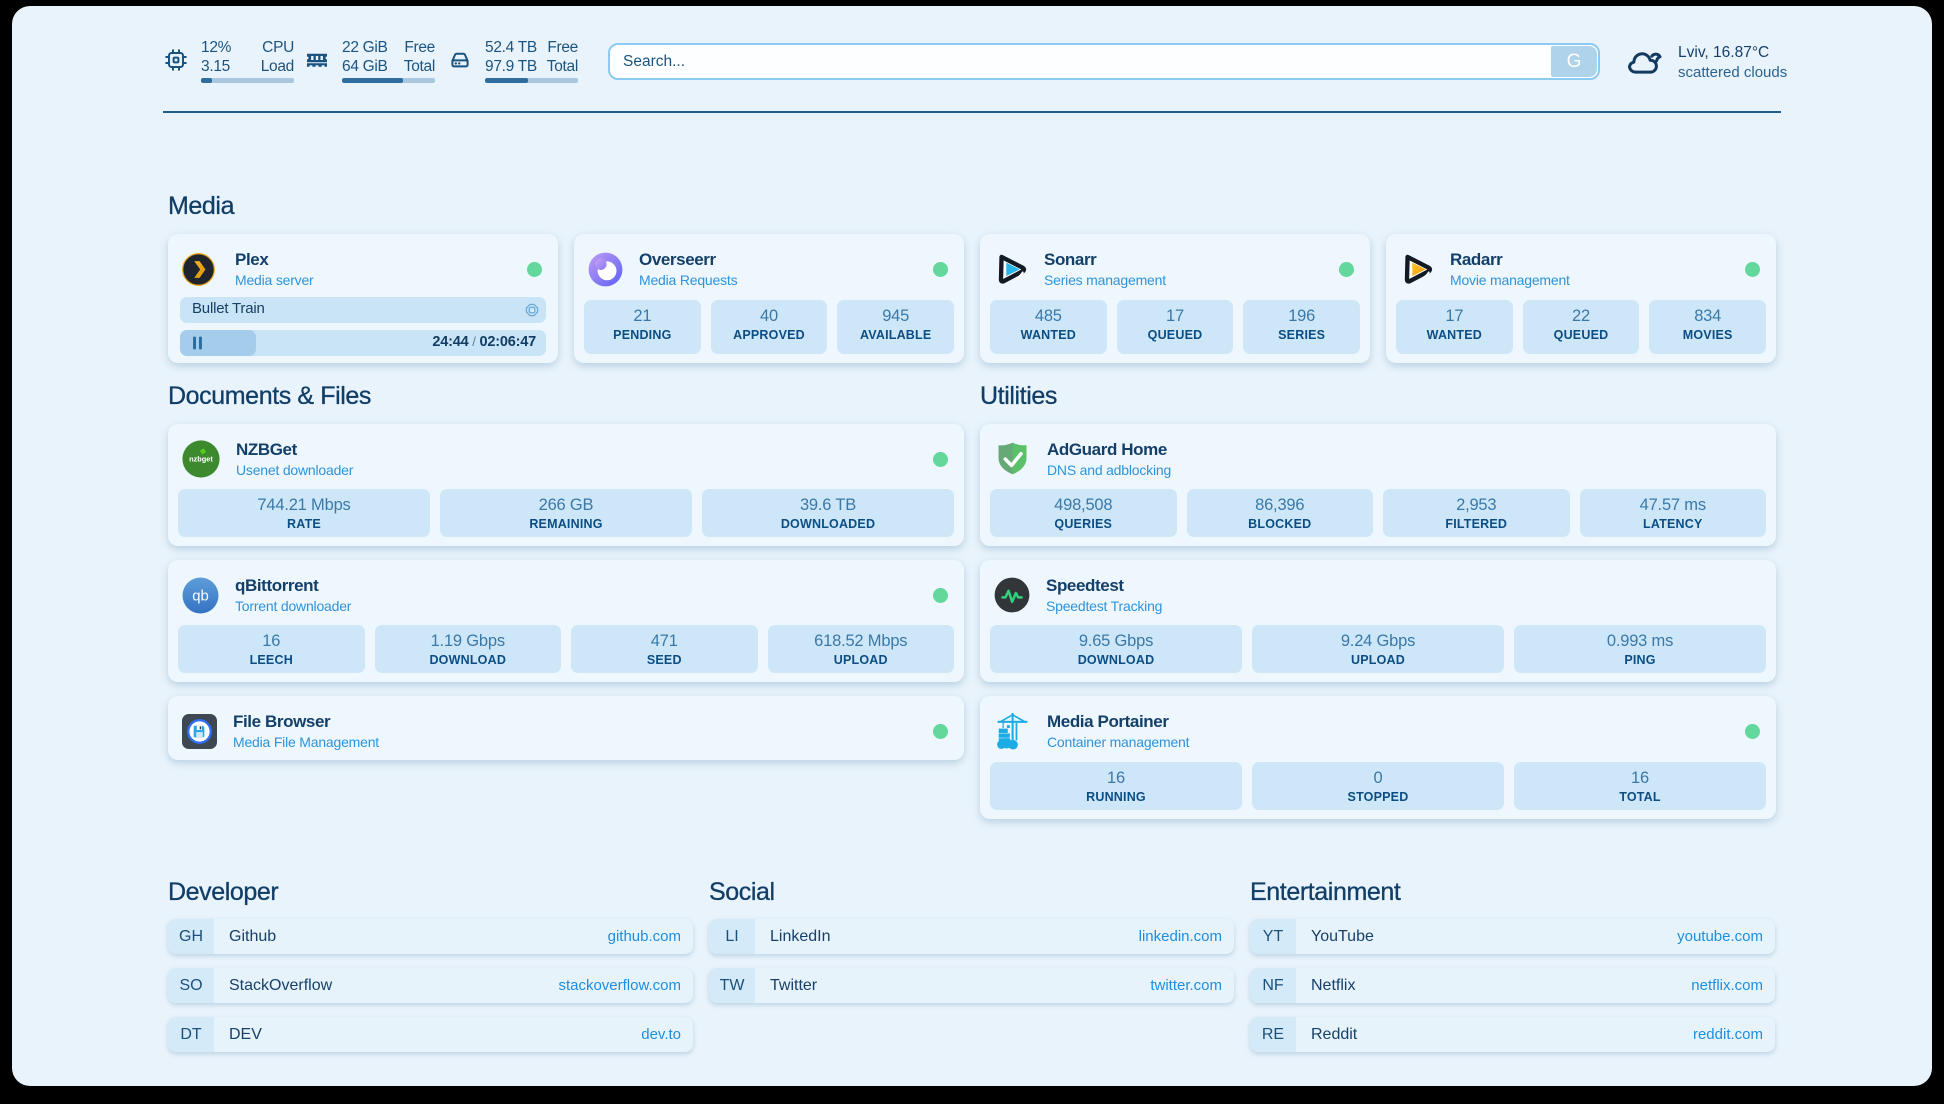 The width and height of the screenshot is (1944, 1104). Describe the element at coordinates (201, 459) in the screenshot. I see `svg-text: nzbget` at that location.